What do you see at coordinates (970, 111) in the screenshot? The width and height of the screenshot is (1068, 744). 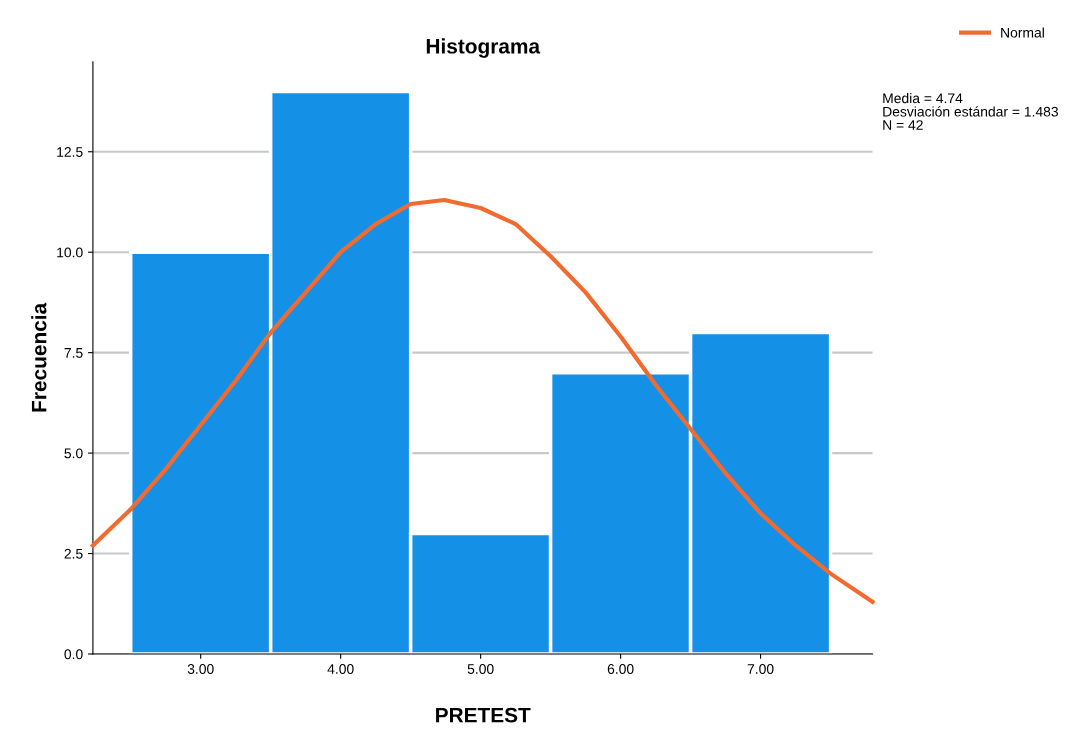 I see `text: Desviación estándar = 1.483` at bounding box center [970, 111].